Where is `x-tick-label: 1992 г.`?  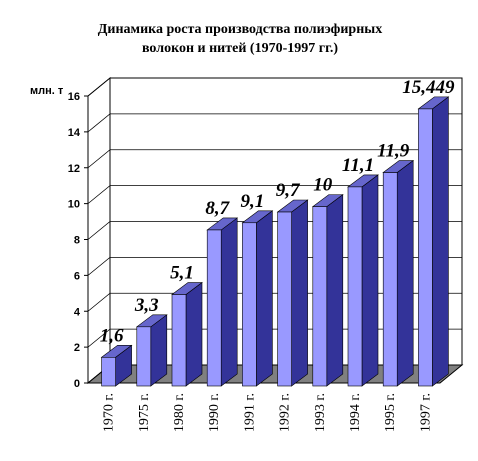 x-tick-label: 1992 г. is located at coordinates (285, 412).